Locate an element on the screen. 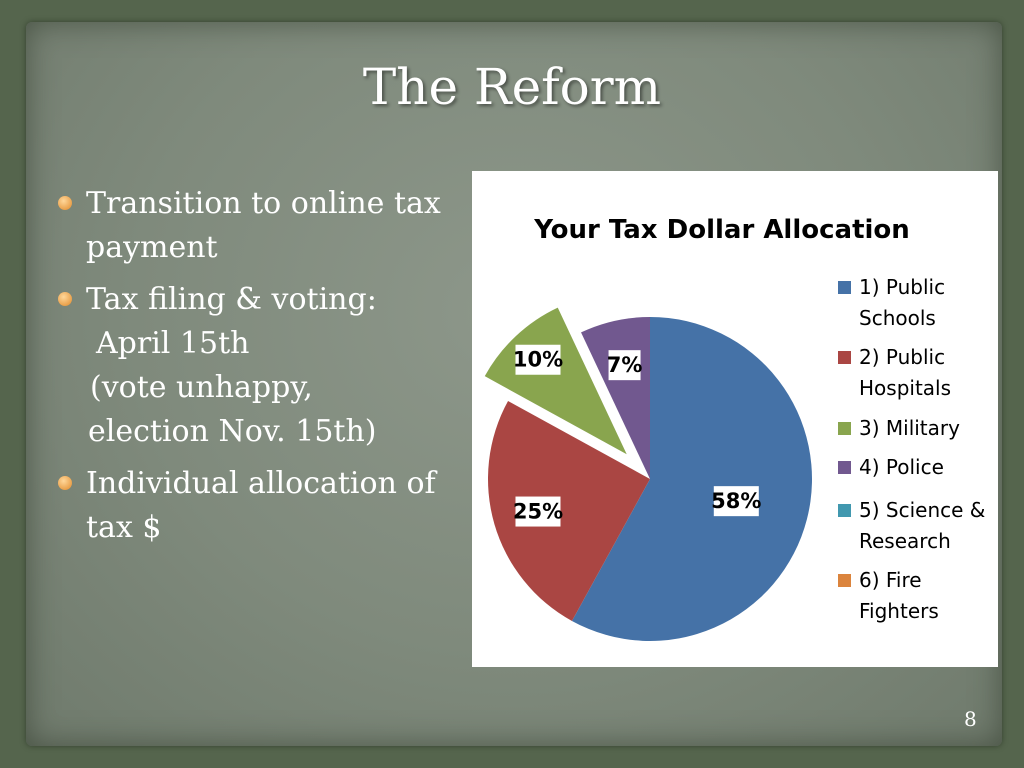 Image resolution: width=1024 pixels, height=768 pixels. data-label: 10% is located at coordinates (538, 360).